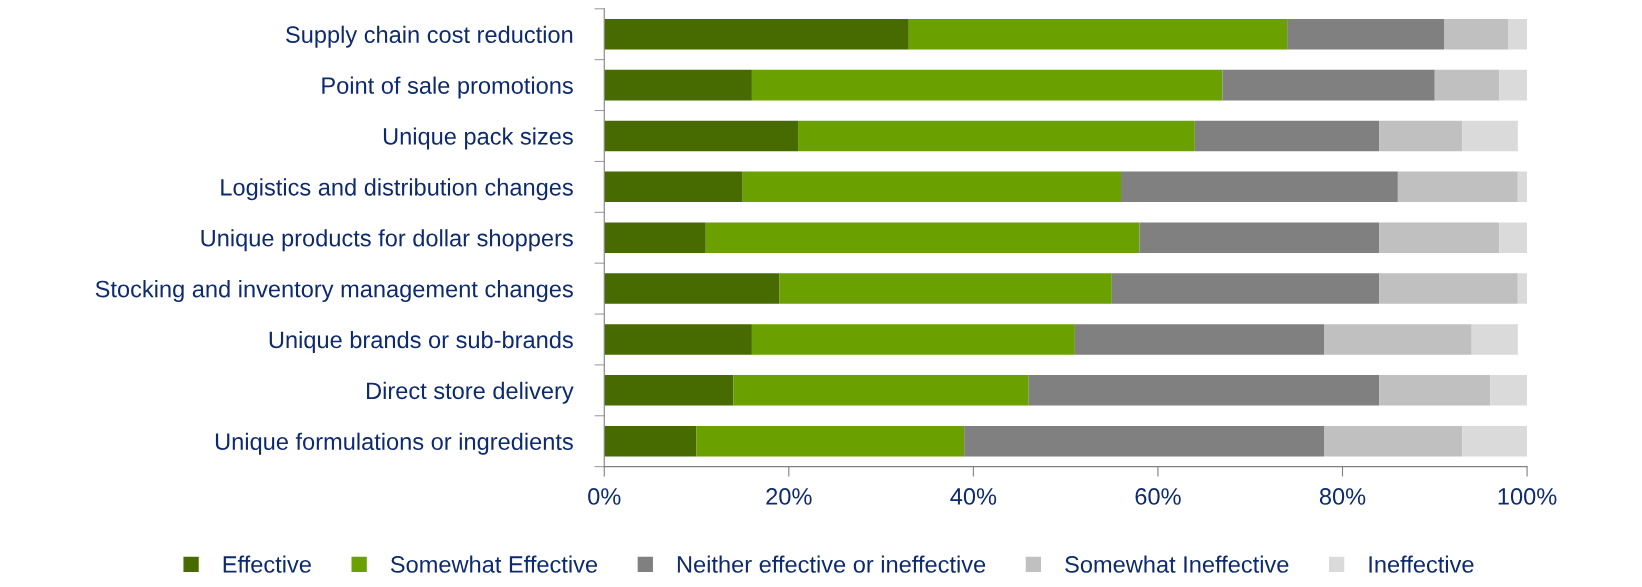  Describe the element at coordinates (447, 87) in the screenshot. I see `y-tick-label: Point of sale promotions` at that location.